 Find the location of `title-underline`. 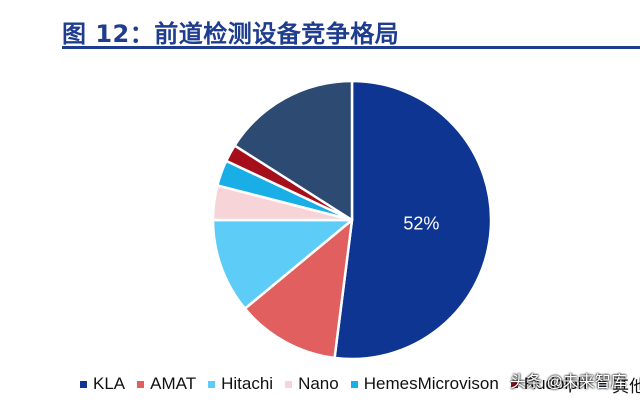

title-underline is located at coordinates (351, 47).